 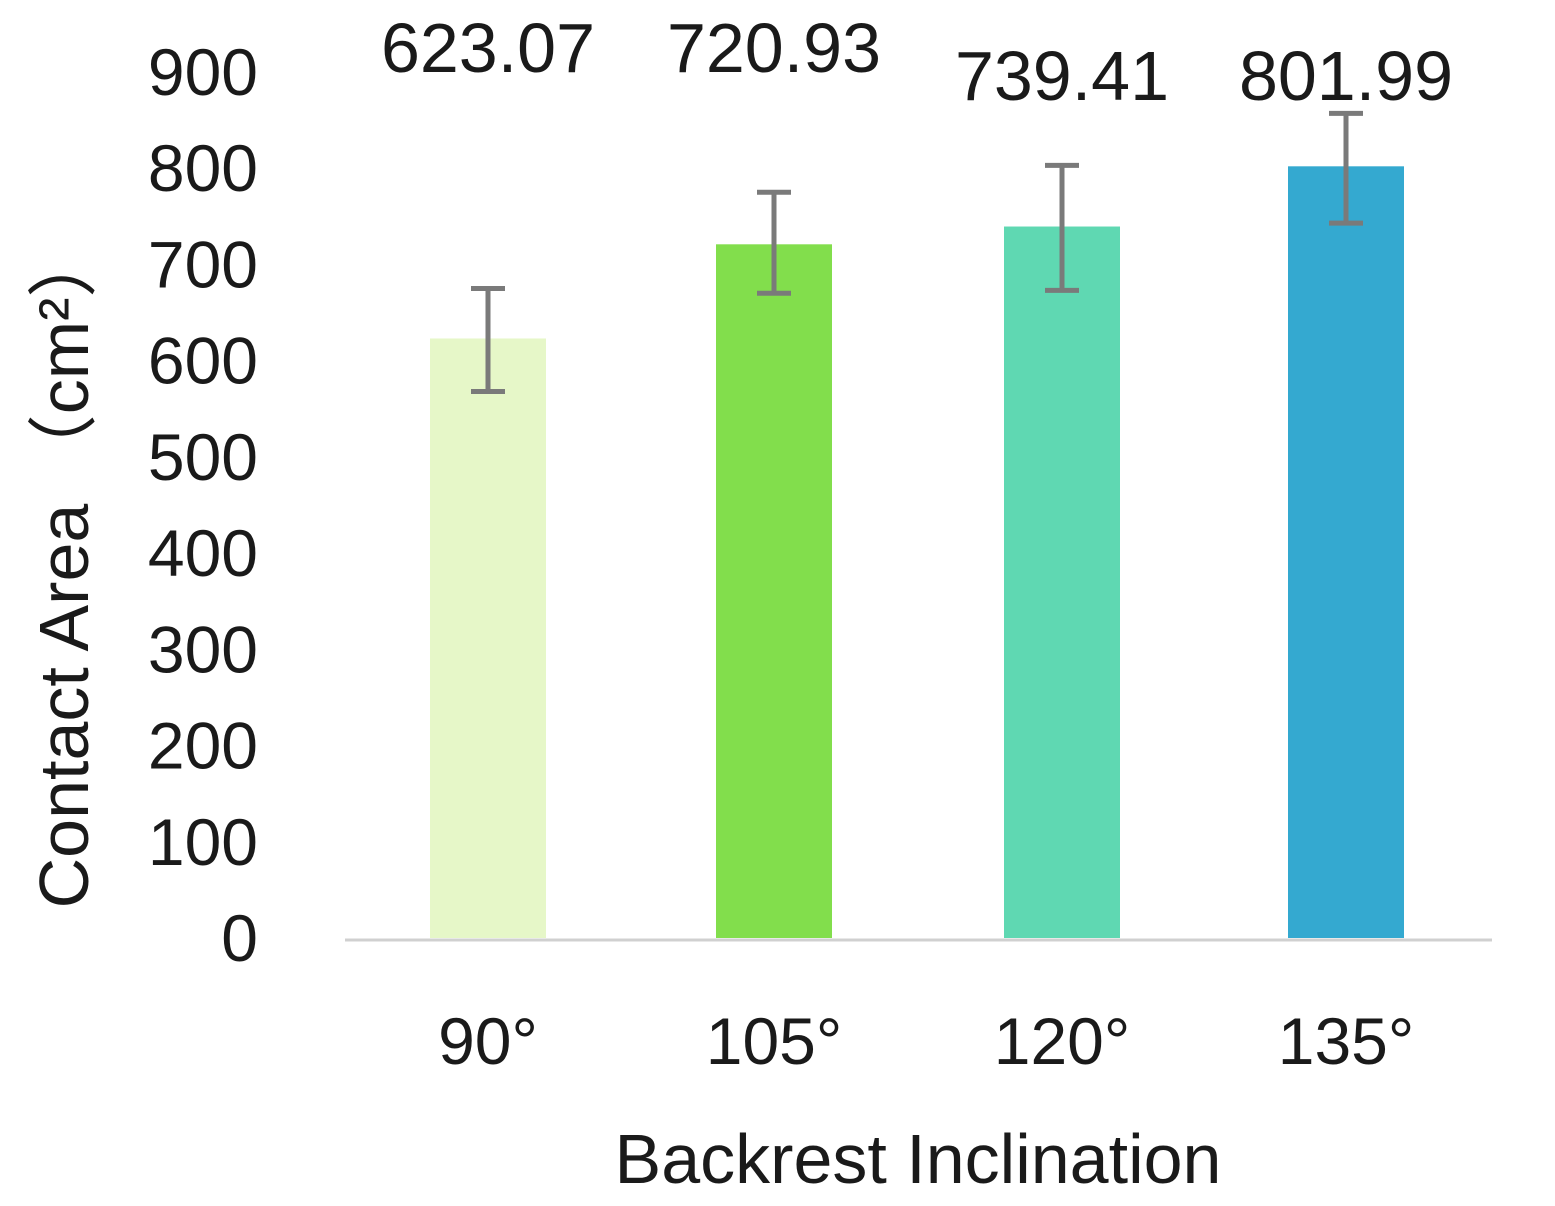 What do you see at coordinates (488, 48) in the screenshot?
I see `data-label: 623.07` at bounding box center [488, 48].